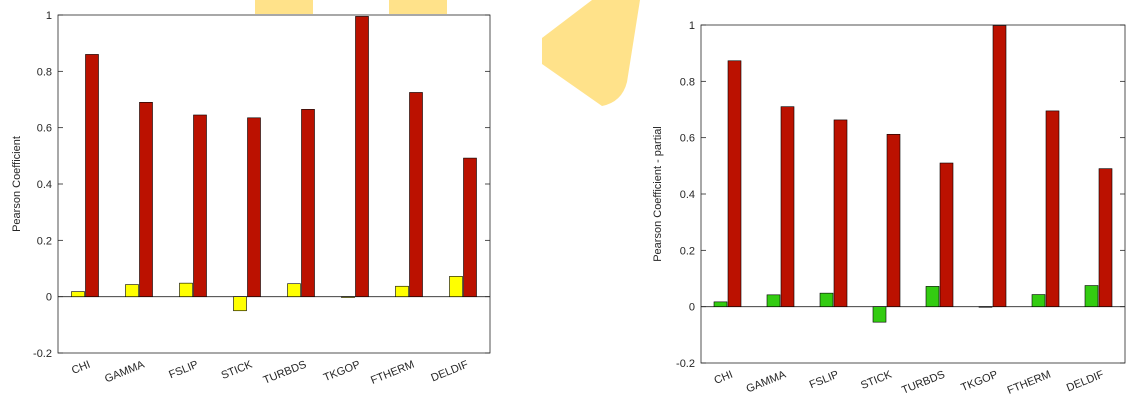 The width and height of the screenshot is (1126, 410). What do you see at coordinates (979, 382) in the screenshot?
I see `right-xtick-label: TKGOP` at bounding box center [979, 382].